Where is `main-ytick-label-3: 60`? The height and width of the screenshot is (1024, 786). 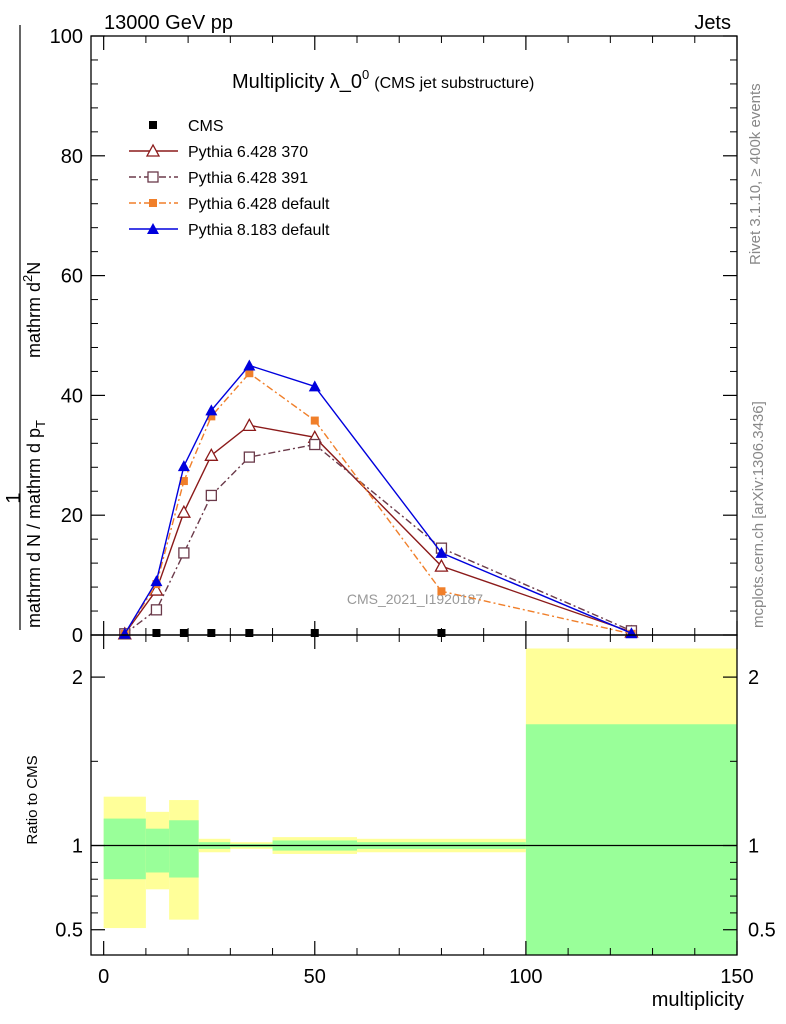
main-ytick-label-3: 60 is located at coordinates (72, 277).